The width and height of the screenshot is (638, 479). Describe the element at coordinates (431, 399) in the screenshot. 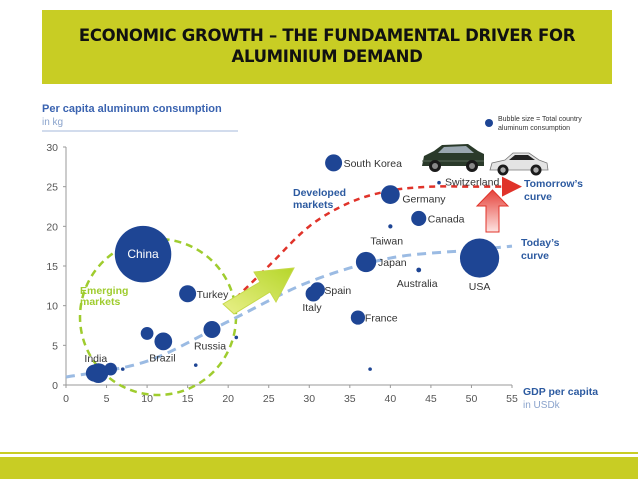

I see `x-tick-label: 45` at that location.